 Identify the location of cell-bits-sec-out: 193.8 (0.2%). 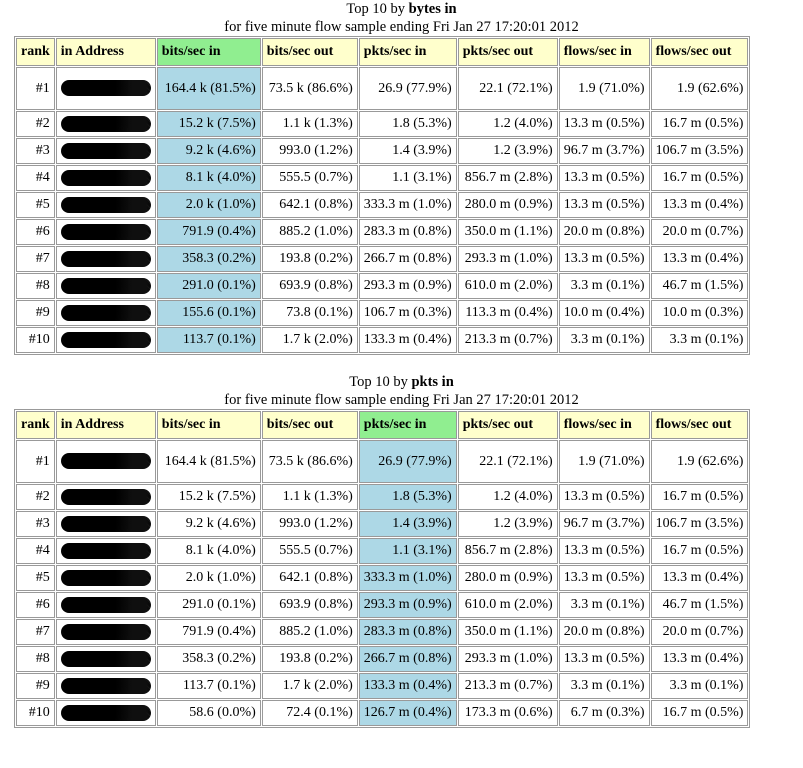
(309, 659).